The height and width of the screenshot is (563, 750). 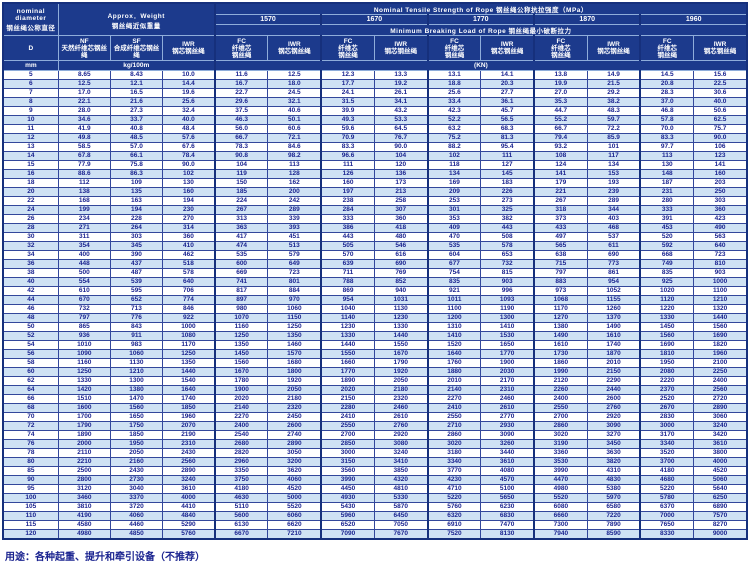 What do you see at coordinates (401, 372) in the screenshot?
I see `value-cell: 1920` at bounding box center [401, 372].